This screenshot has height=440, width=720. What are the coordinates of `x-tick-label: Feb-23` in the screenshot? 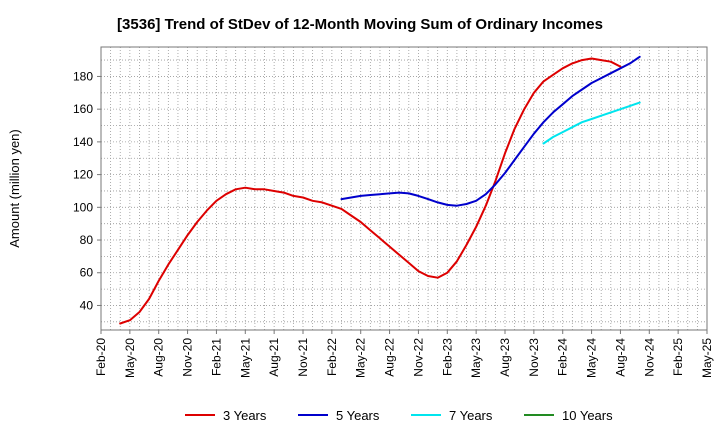 It's located at (447, 357).